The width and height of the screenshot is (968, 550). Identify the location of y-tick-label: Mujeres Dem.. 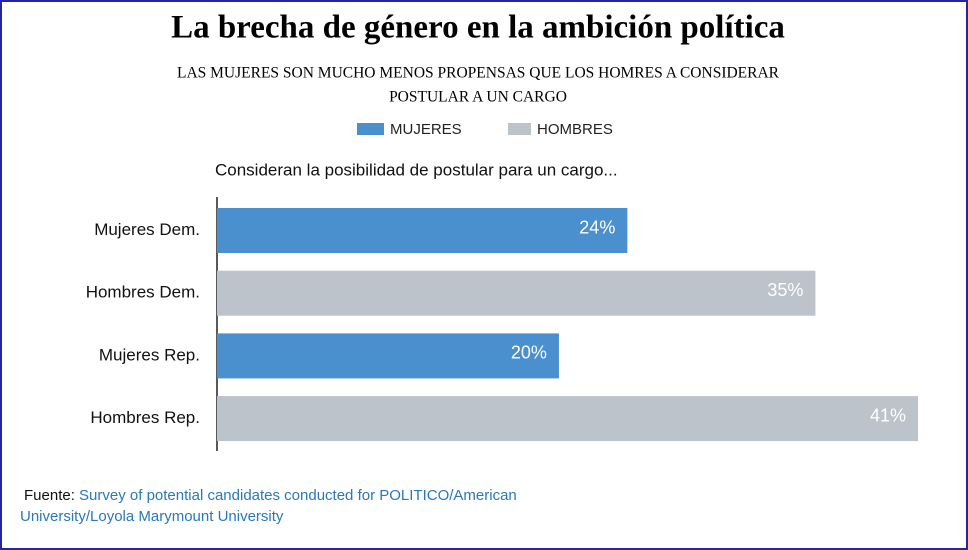
(147, 229).